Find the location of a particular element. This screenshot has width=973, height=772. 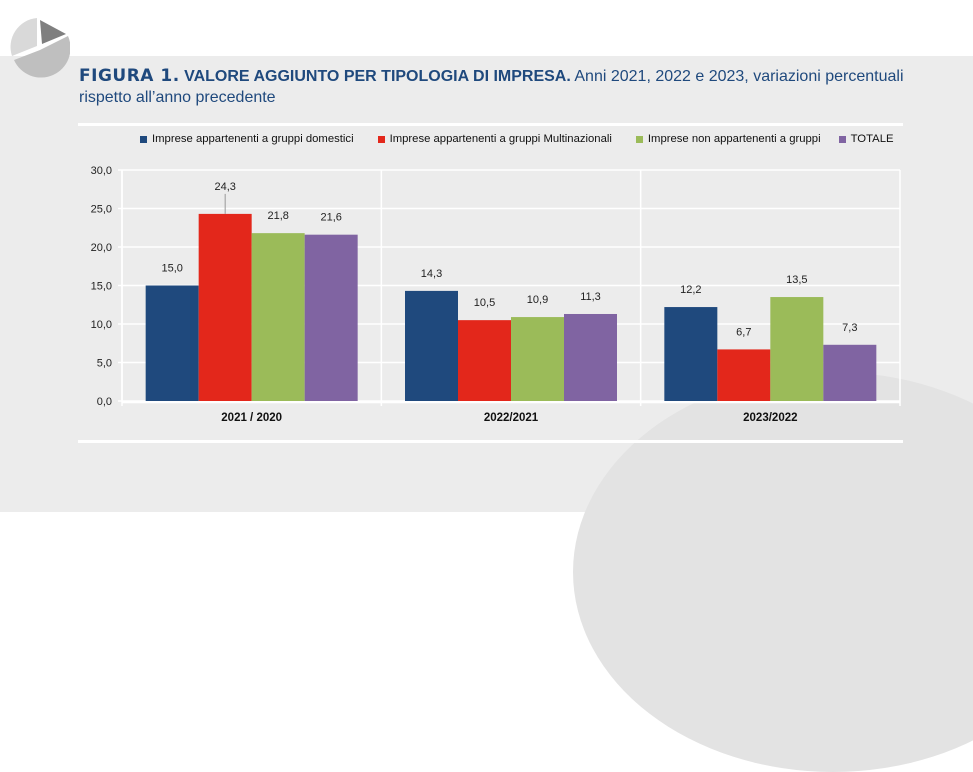

data-label: 21,6 is located at coordinates (330, 218).